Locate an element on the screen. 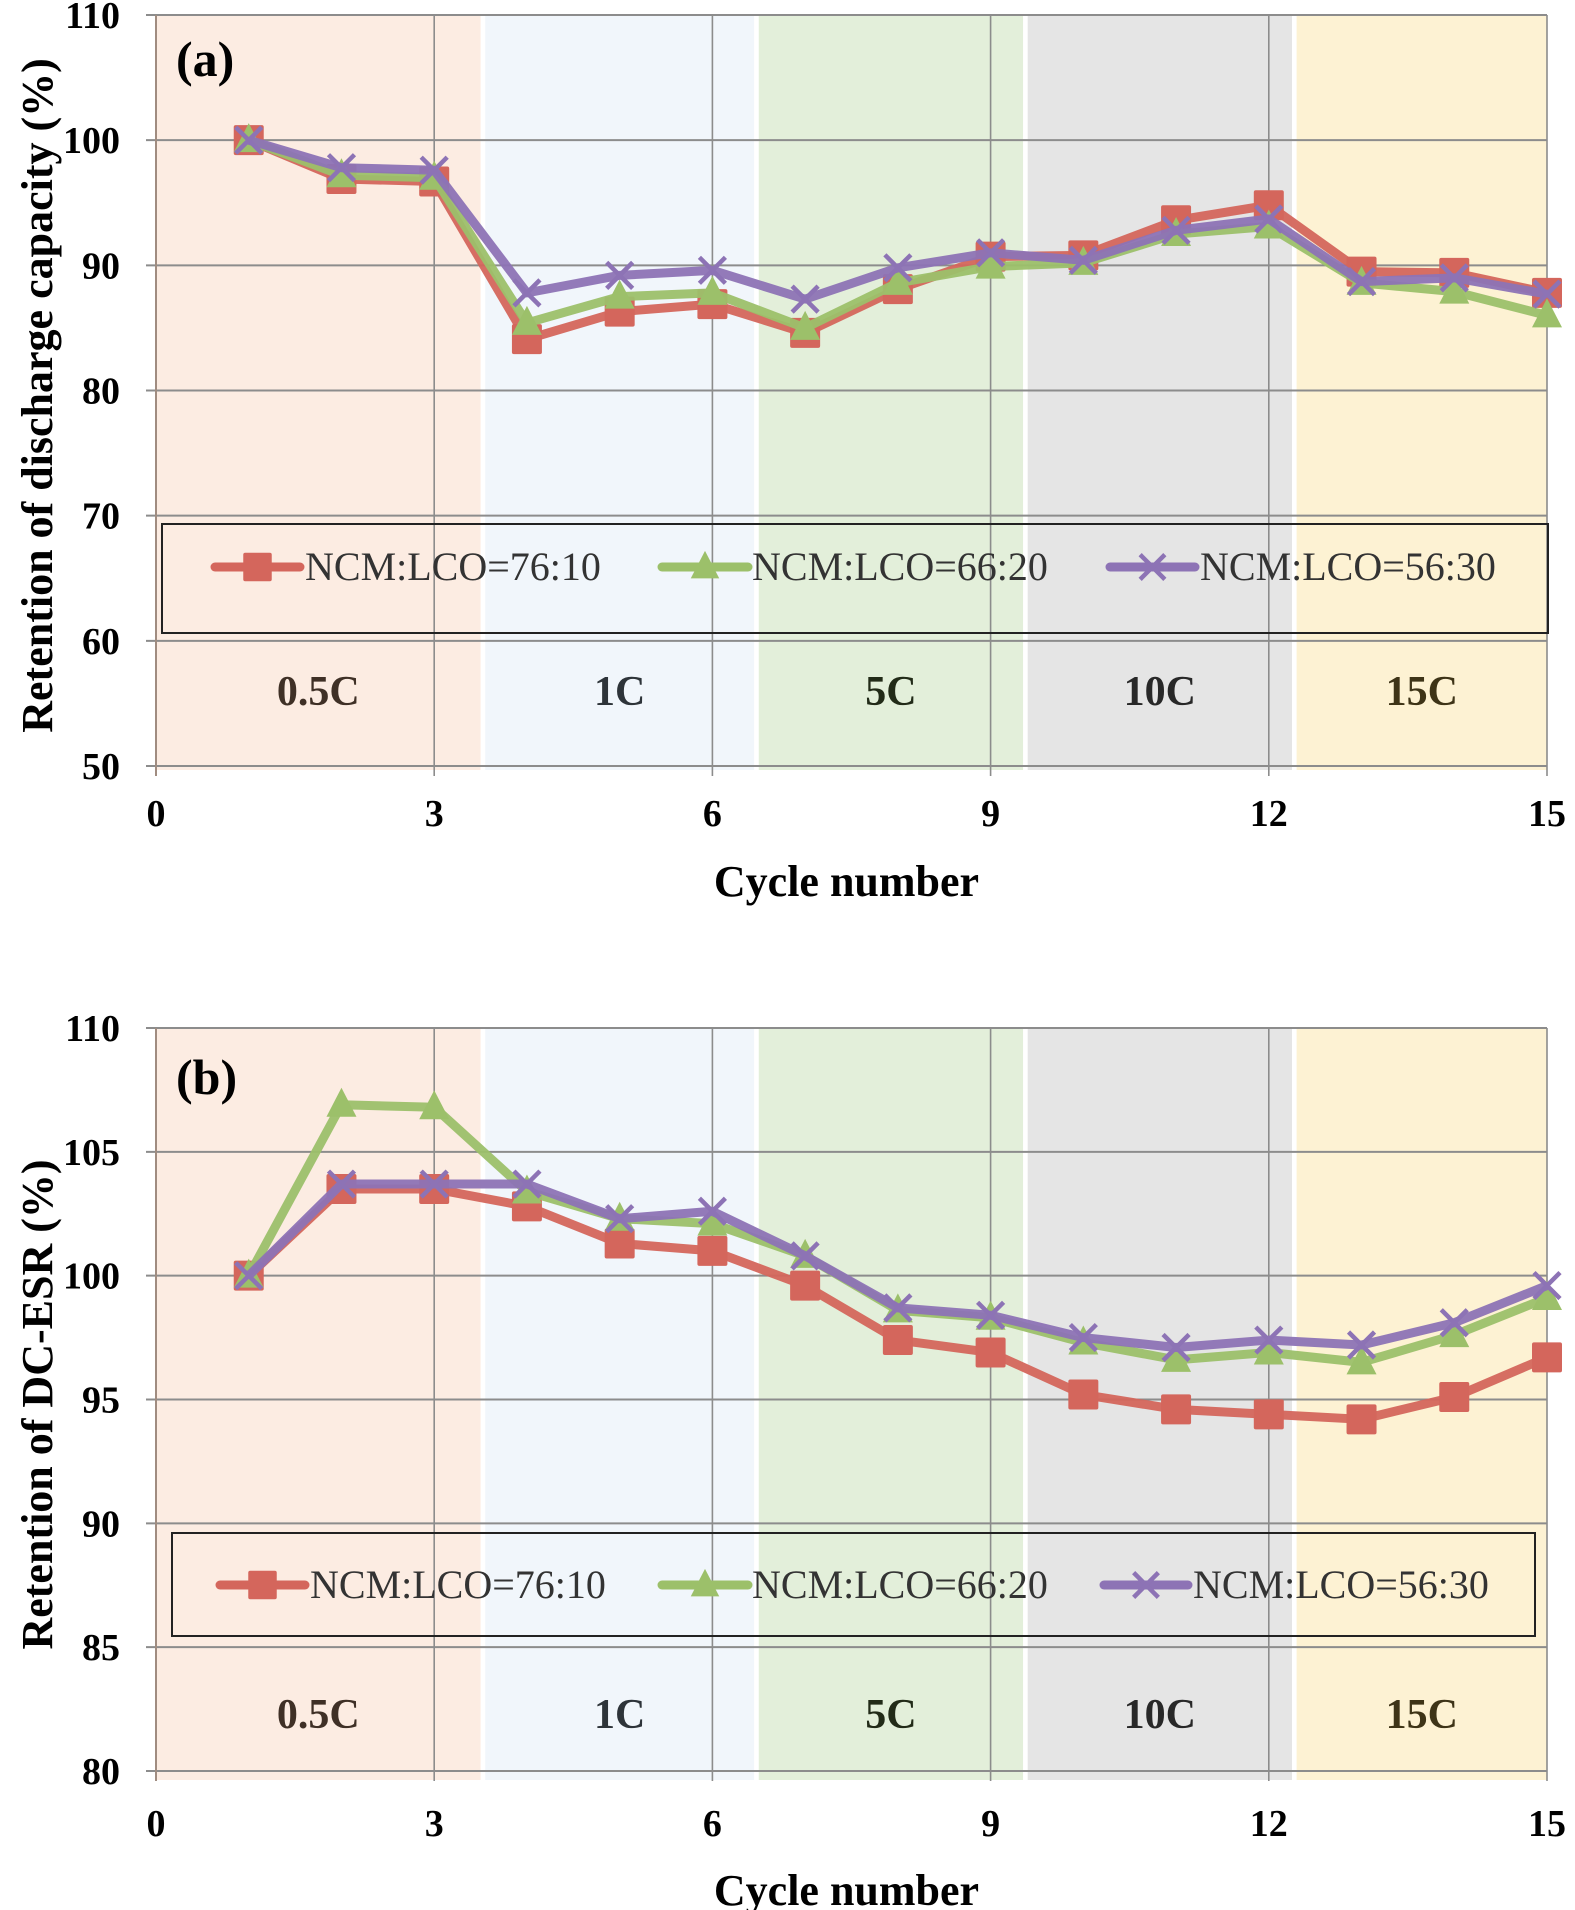  legend: NCM:LCO=76:10 NCM:LCO=66:20 NCM:LCO=56:30 is located at coordinates (855, 578).